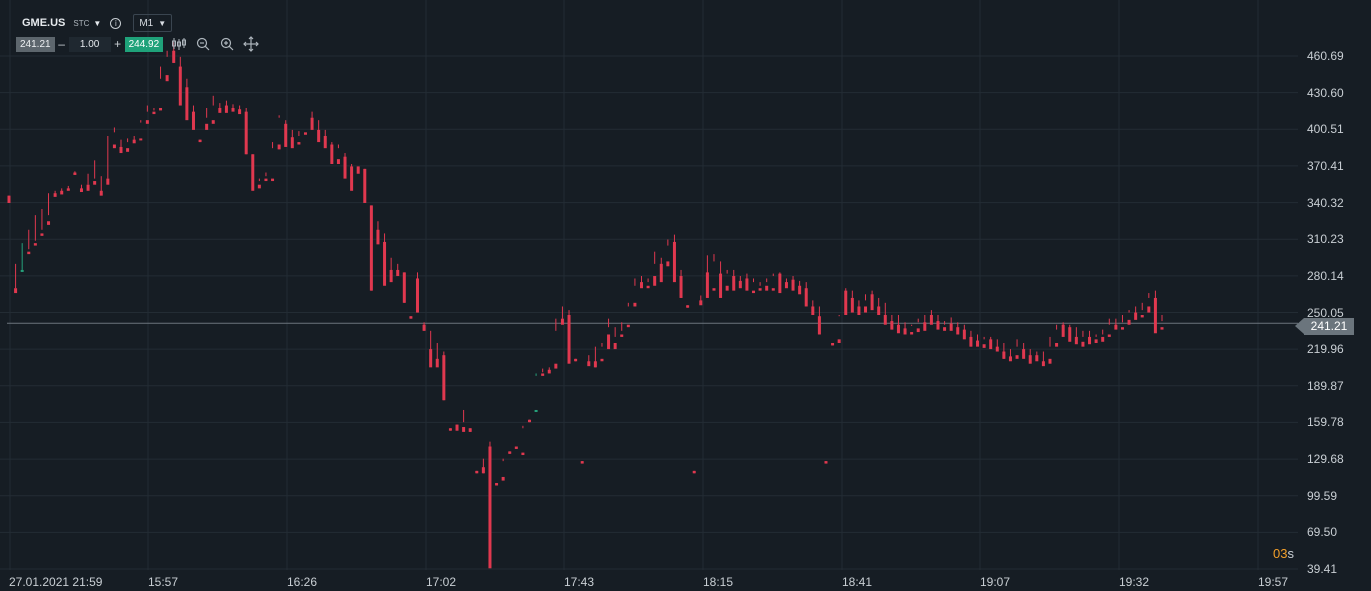  Describe the element at coordinates (144, 44) in the screenshot. I see `buy-price-button: 244.92` at that location.